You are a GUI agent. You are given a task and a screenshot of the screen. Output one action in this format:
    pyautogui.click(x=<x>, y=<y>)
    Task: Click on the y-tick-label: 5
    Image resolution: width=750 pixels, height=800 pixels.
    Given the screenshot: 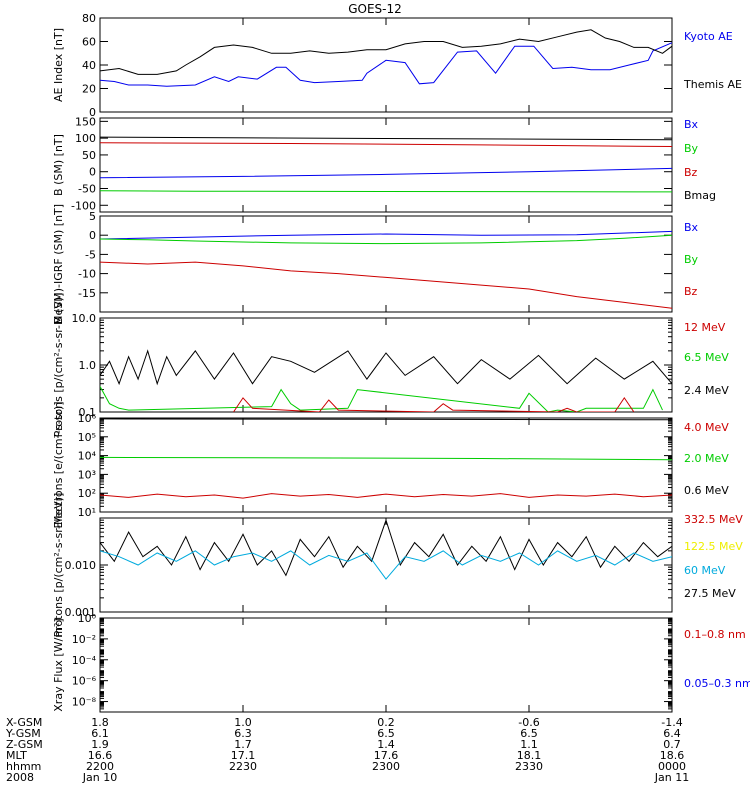 What is the action you would take?
    pyautogui.click(x=92, y=216)
    